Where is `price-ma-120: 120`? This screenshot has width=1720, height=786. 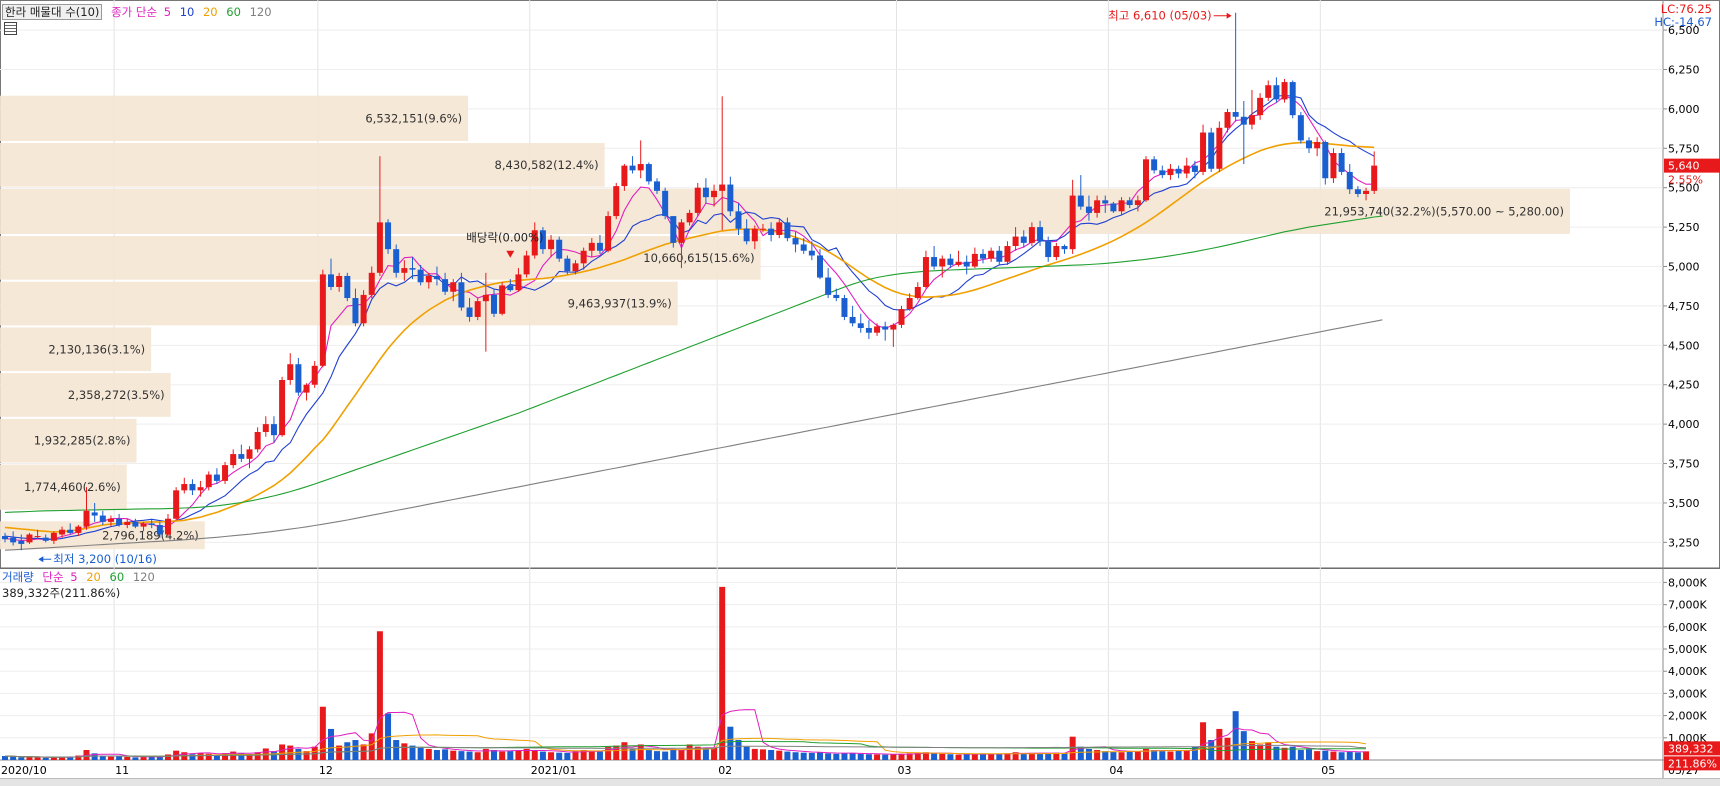 price-ma-120: 120 is located at coordinates (260, 12).